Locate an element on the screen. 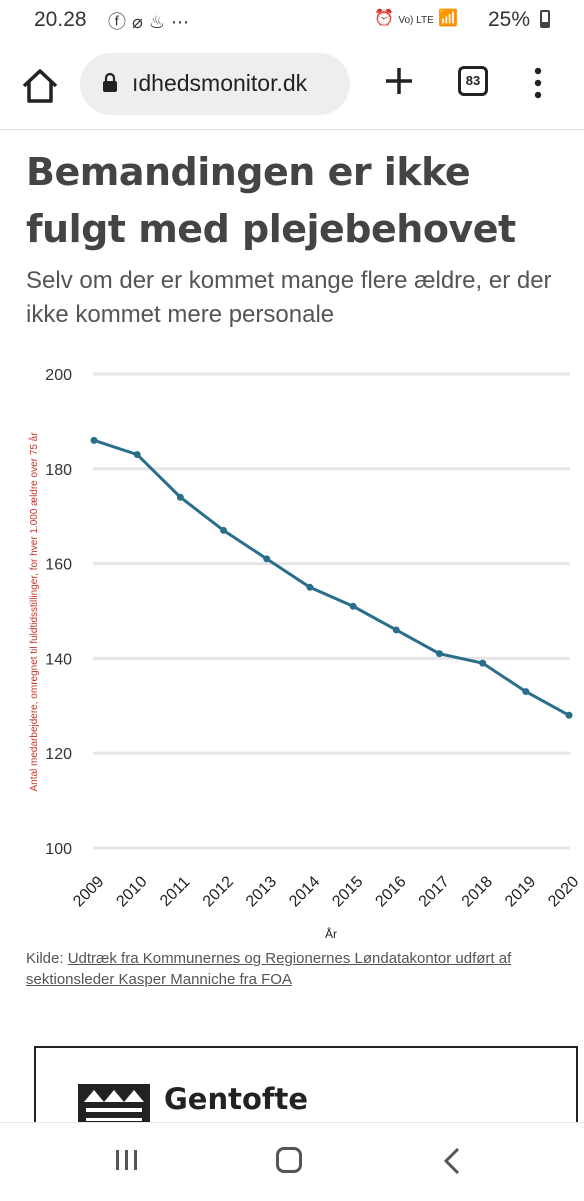 Image resolution: width=584 pixels, height=1201 pixels. more-icon: ⋯ is located at coordinates (182, 22).